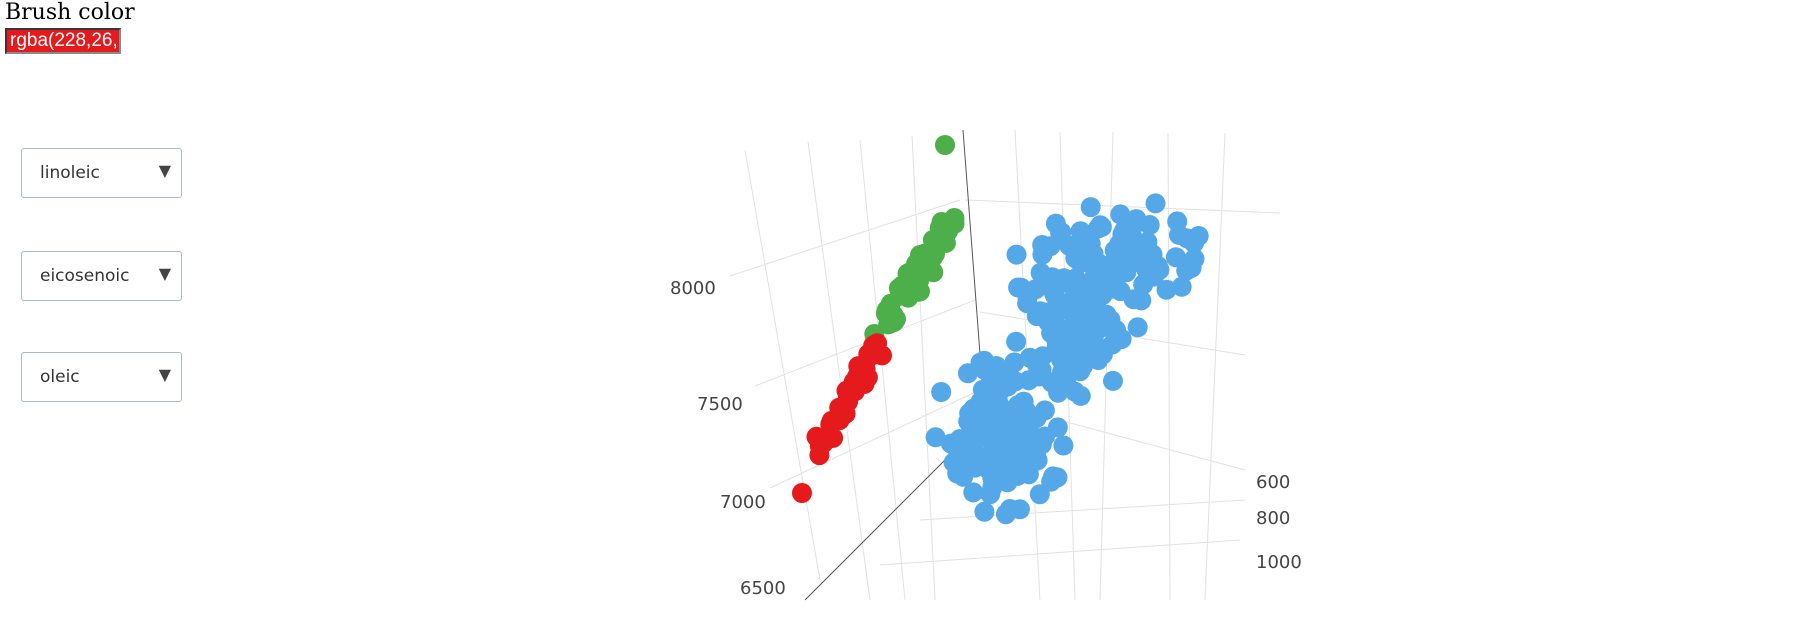 This screenshot has height=637, width=1811. Describe the element at coordinates (70, 12) in the screenshot. I see `brush-color-label: Brush color` at that location.